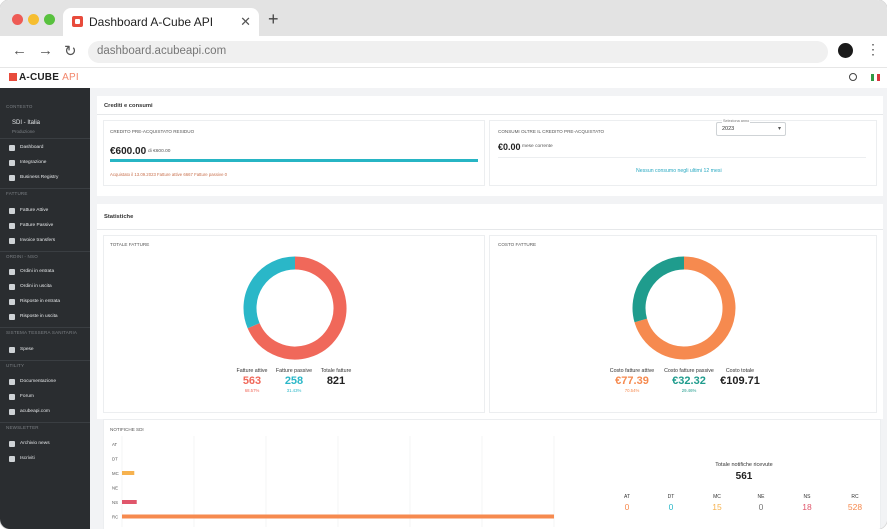  I want to click on stat-label: Costo fatture attive, so click(632, 371).